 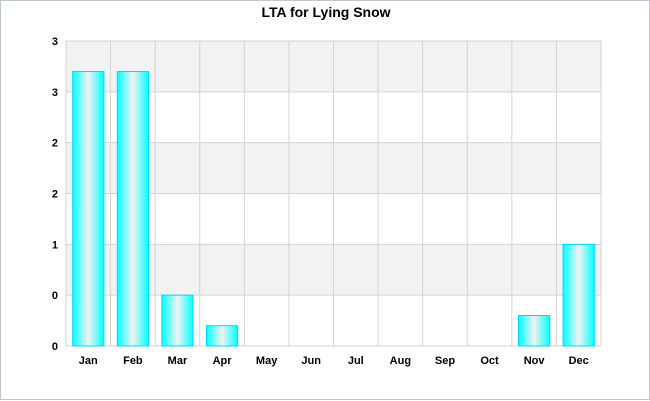 What do you see at coordinates (578, 295) in the screenshot?
I see `bar-dec` at bounding box center [578, 295].